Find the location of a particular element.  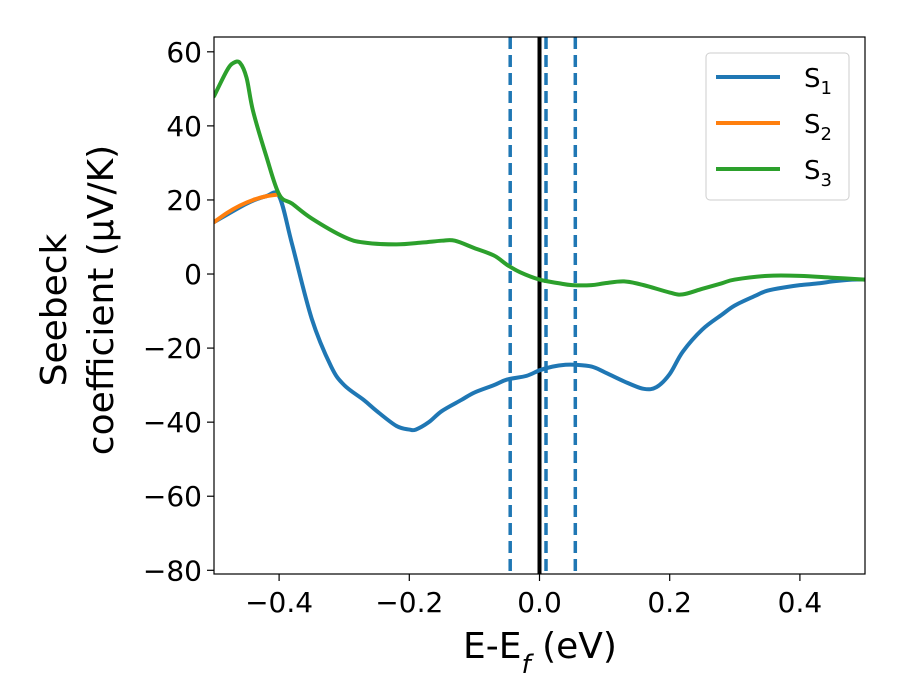

legend-label-S2: S2 is located at coordinates (818, 127).